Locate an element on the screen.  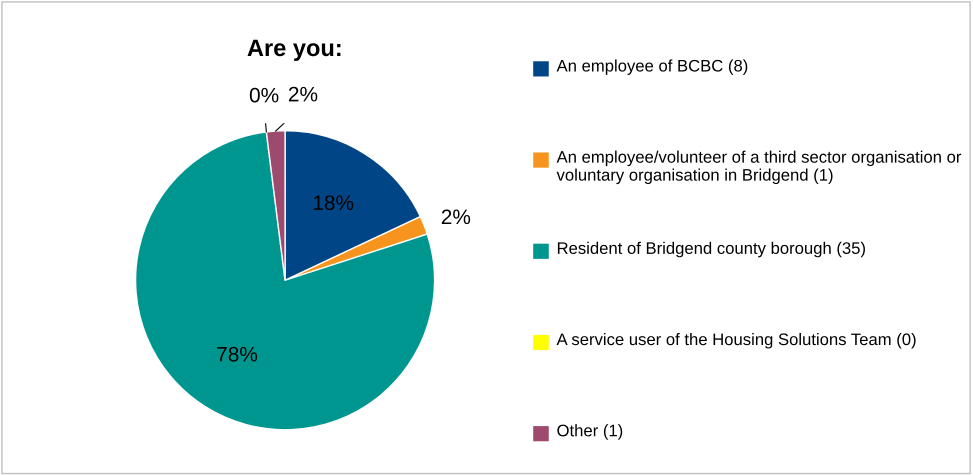
legend-label: An employee of BCBC (8) is located at coordinates (652, 67).